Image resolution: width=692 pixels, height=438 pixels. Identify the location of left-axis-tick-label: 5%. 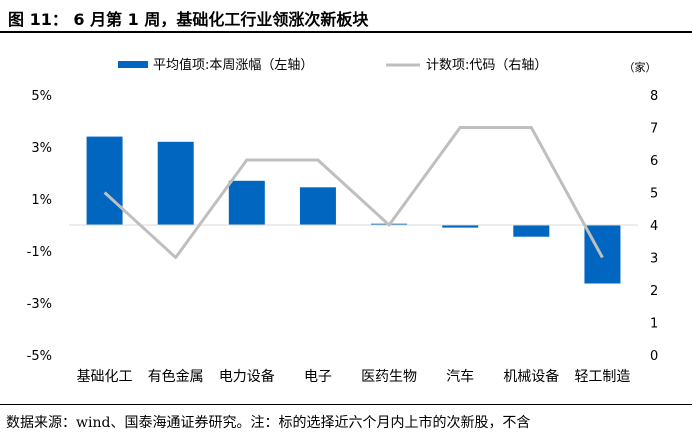
(41, 96).